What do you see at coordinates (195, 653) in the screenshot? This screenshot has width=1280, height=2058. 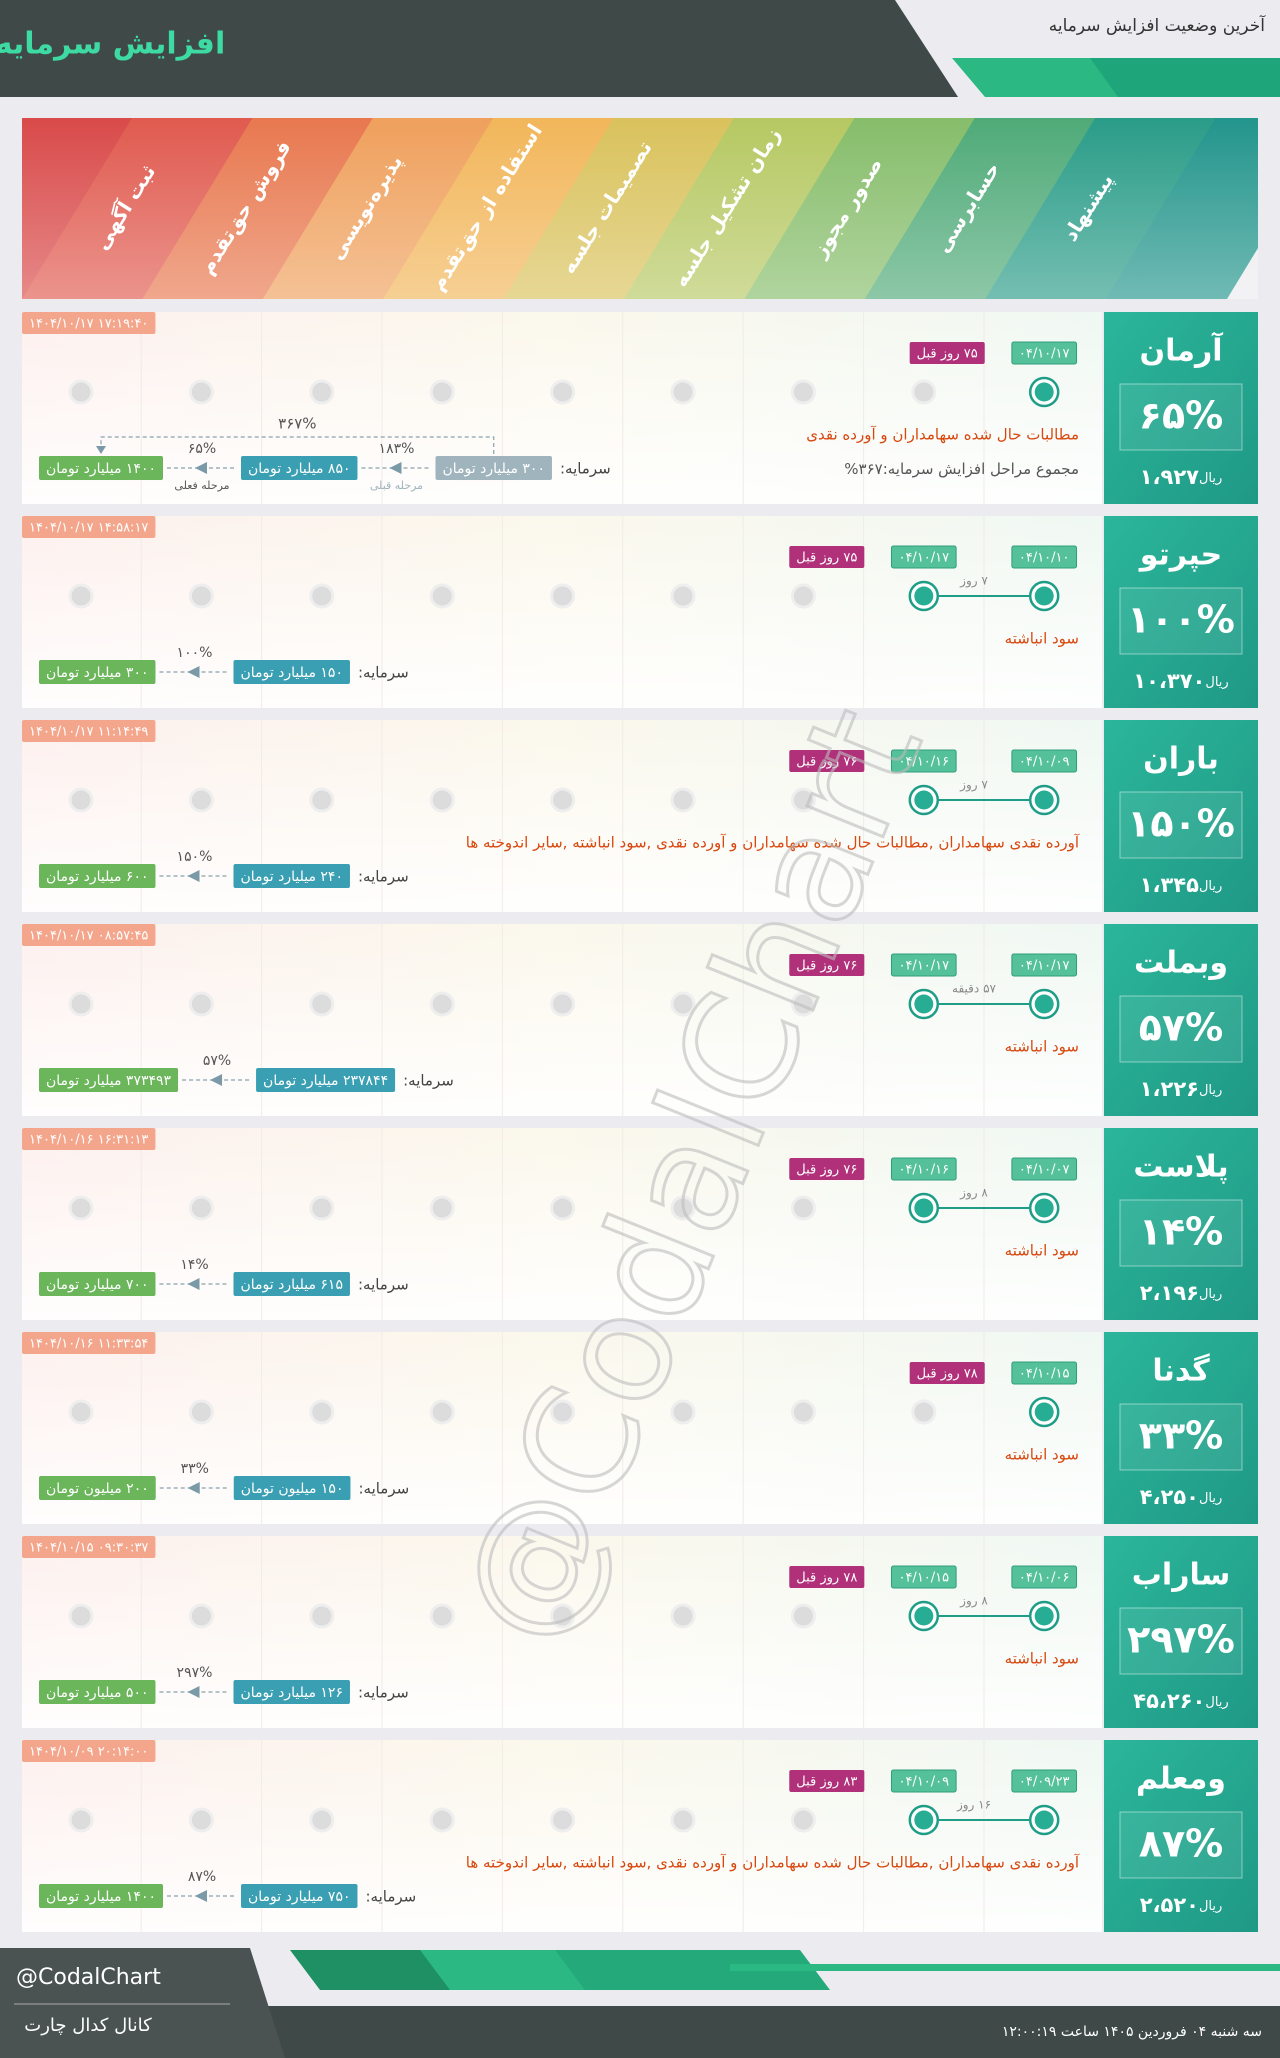 I see `step-percent: ۱۰۰%` at bounding box center [195, 653].